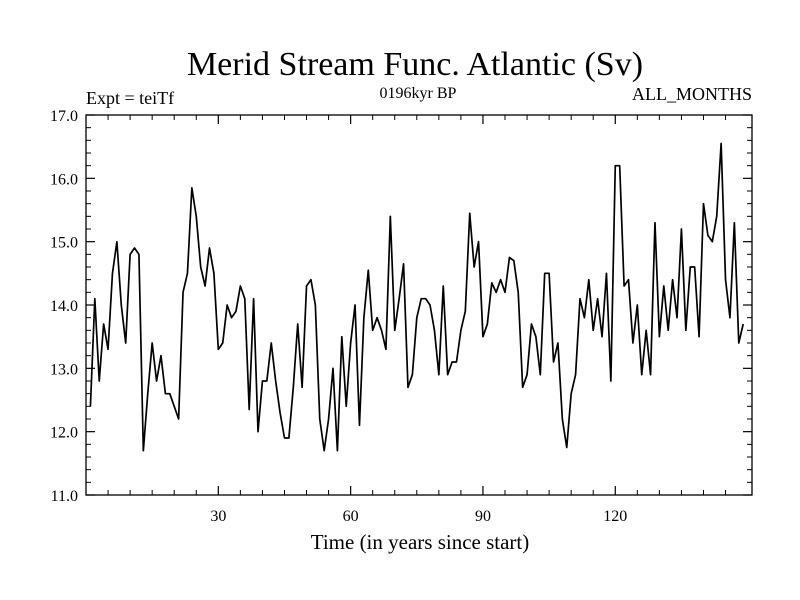 This screenshot has height=600, width=800. What do you see at coordinates (692, 94) in the screenshot?
I see `chart-subtitle-right: ALL_MONTHS` at bounding box center [692, 94].